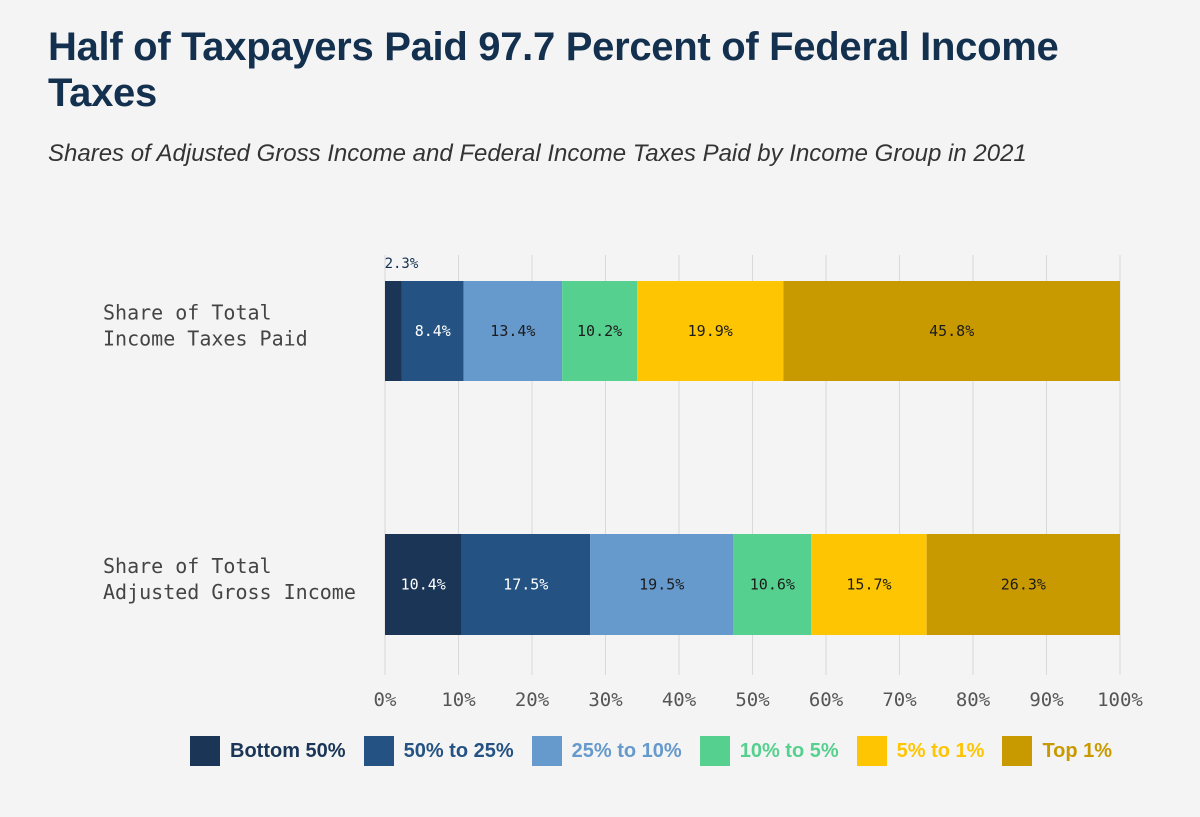  Describe the element at coordinates (940, 750) in the screenshot. I see `legend-label: 5% to 1%` at that location.